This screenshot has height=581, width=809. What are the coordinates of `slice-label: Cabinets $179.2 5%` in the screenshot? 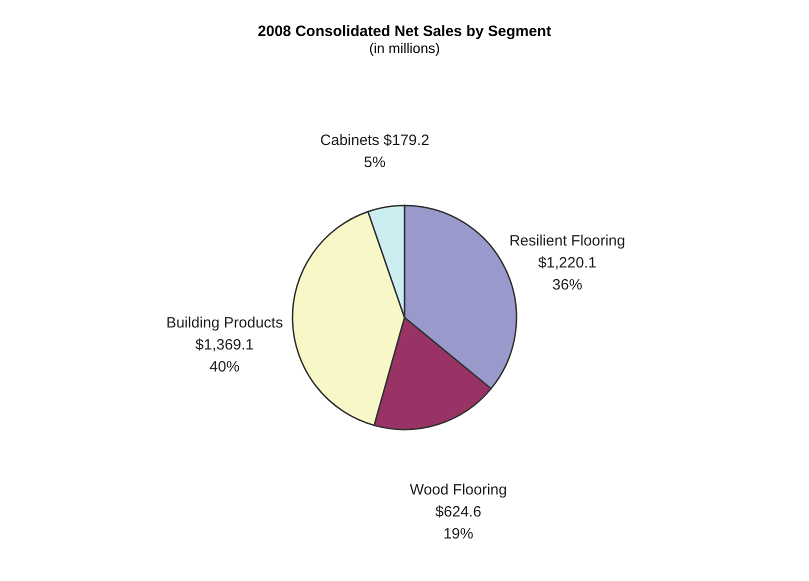 It's located at (375, 151).